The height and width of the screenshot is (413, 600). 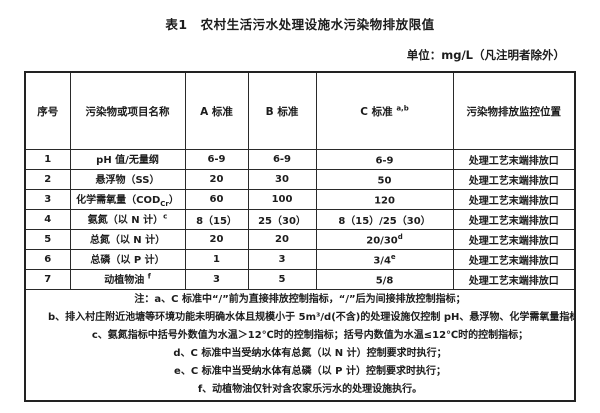 I want to click on cell-name-text: pH 值/无量纲, so click(x=127, y=160).